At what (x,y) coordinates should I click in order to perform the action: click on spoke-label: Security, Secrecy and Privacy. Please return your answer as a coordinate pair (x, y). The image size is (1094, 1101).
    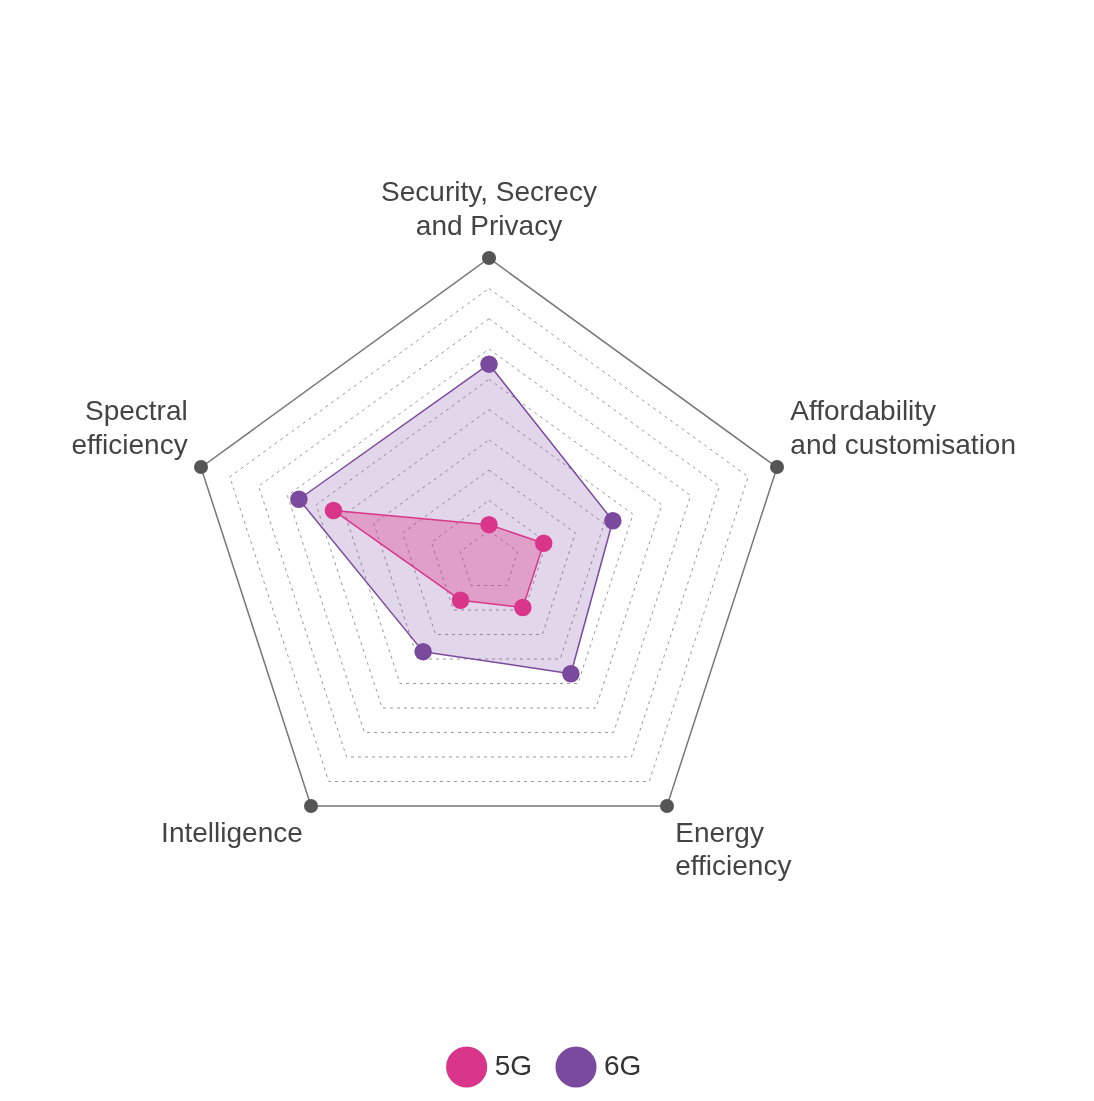
    Looking at the image, I should click on (489, 209).